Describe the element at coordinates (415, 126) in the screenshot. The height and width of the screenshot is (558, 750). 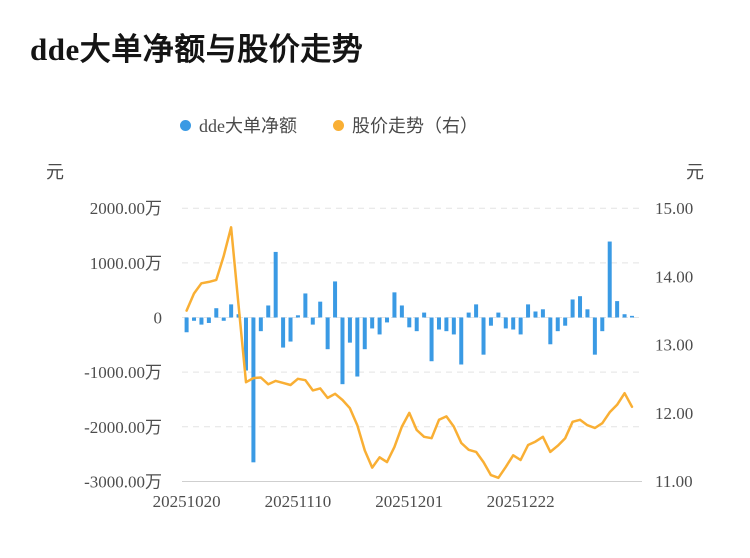
I see `legend-label-price: 股价走势（右）` at that location.